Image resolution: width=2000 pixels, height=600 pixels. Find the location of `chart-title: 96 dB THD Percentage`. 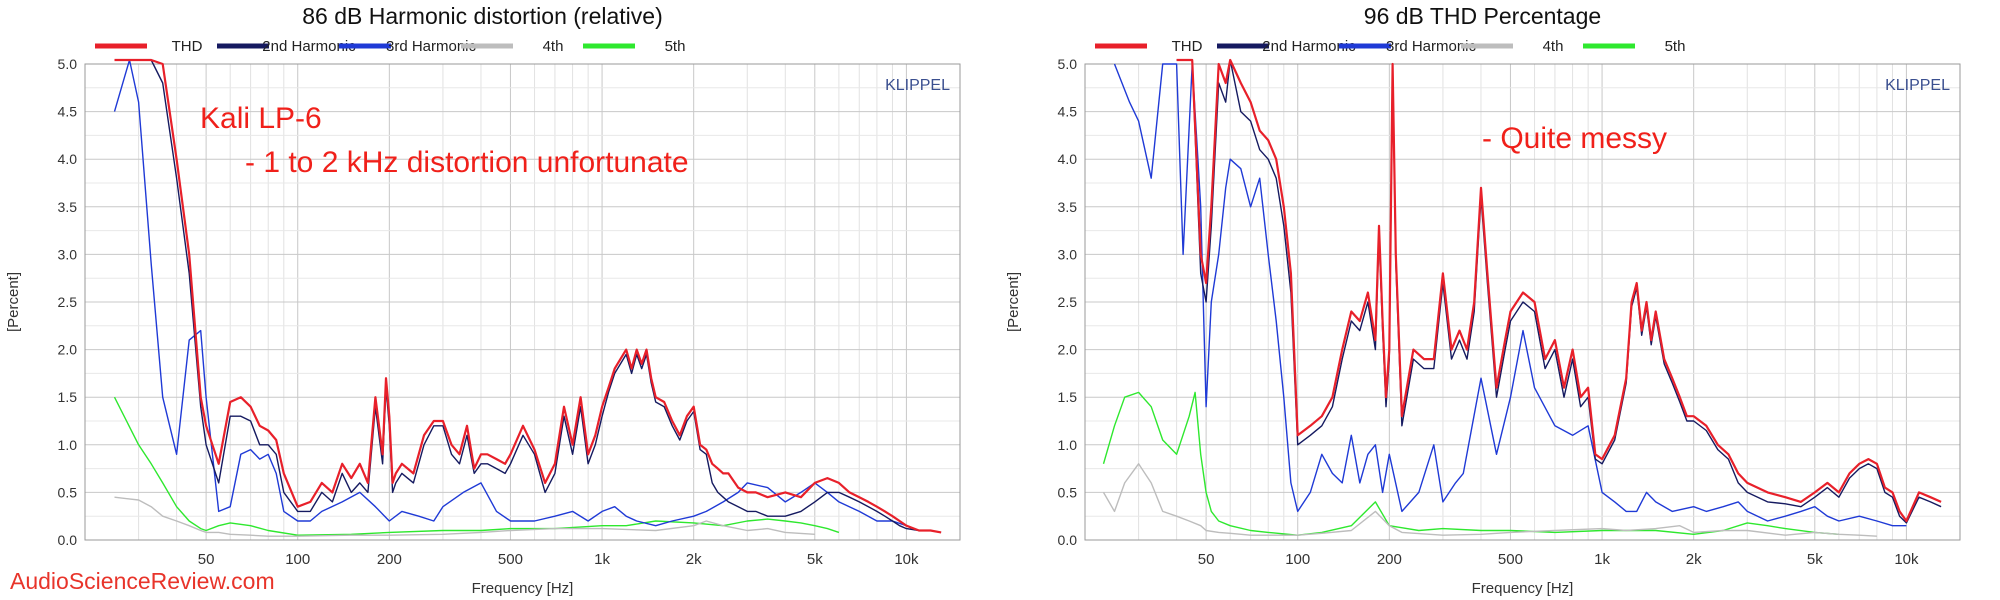

chart-title: 96 dB THD Percentage is located at coordinates (1482, 16).